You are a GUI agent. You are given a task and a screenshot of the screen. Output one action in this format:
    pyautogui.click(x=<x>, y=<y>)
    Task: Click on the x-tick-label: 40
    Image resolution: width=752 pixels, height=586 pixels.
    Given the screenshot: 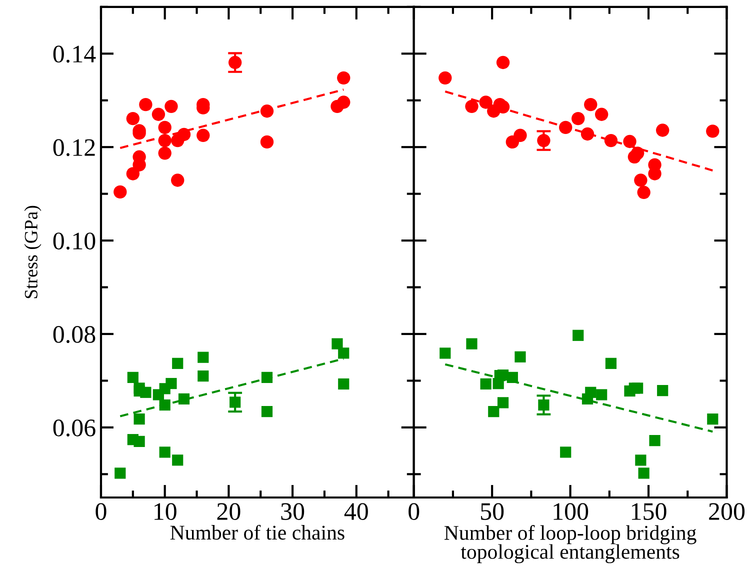 What is the action you would take?
    pyautogui.click(x=356, y=511)
    